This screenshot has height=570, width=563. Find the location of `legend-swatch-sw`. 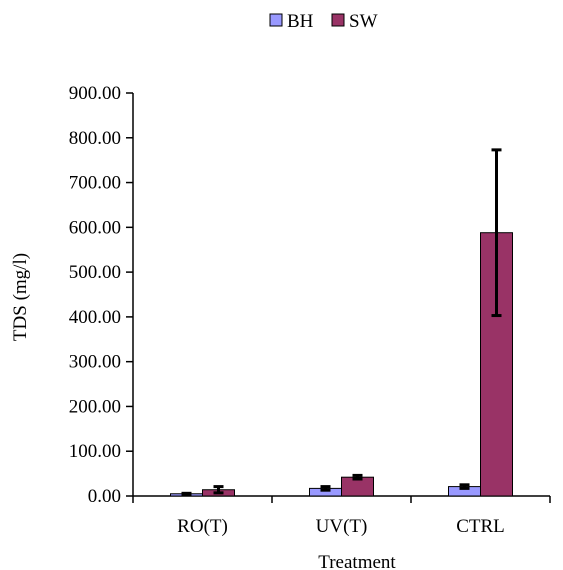

legend-swatch-sw is located at coordinates (338, 20).